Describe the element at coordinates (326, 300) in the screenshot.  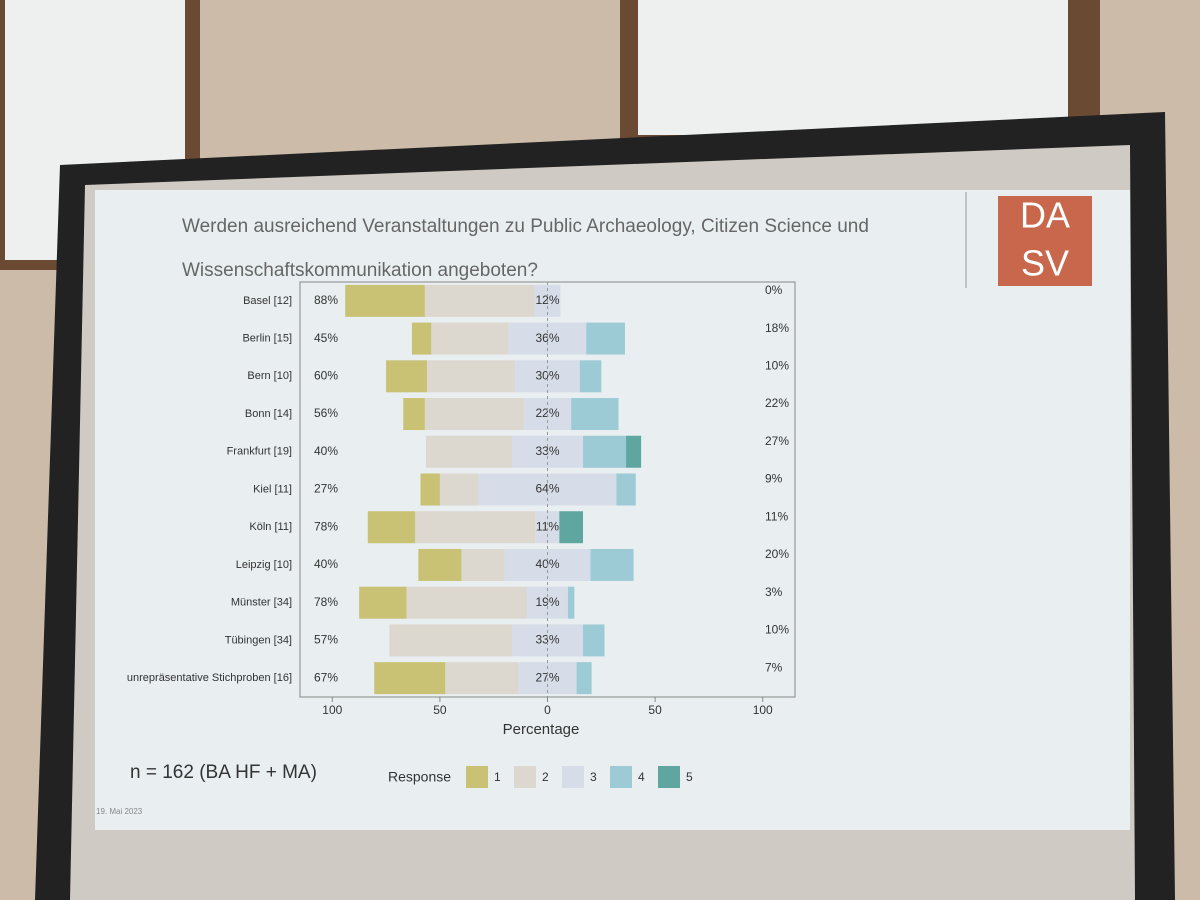
I see `left-label: 88%` at that location.